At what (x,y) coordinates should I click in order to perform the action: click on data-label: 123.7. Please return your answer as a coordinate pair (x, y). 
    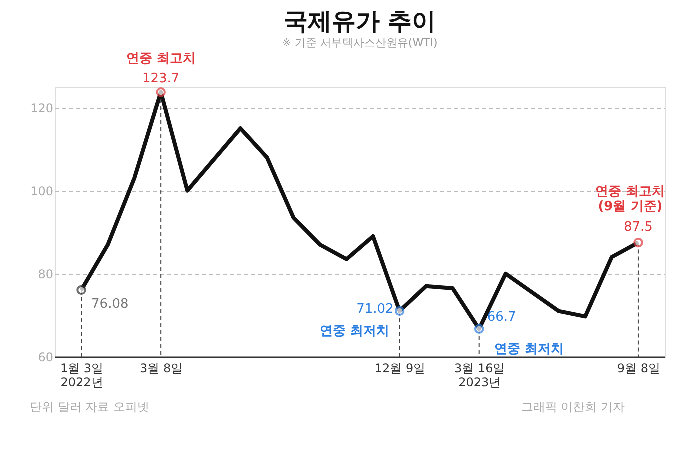
    Looking at the image, I should click on (161, 78).